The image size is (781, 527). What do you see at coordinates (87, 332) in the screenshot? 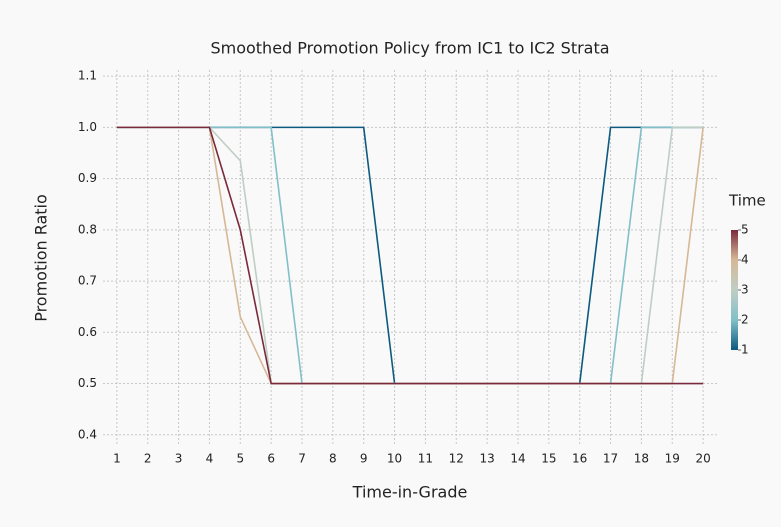
I see `y-tick-label: 0.6` at bounding box center [87, 332].